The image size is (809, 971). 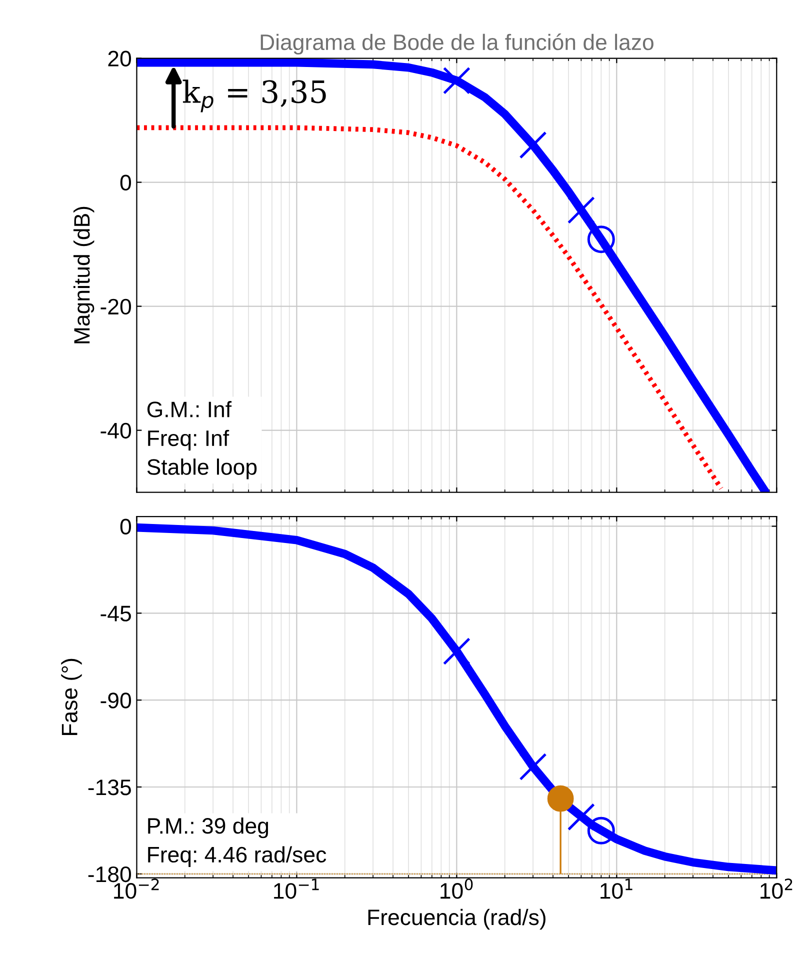 I want to click on y-axis-title: Magnitud (dB), so click(x=83, y=275).